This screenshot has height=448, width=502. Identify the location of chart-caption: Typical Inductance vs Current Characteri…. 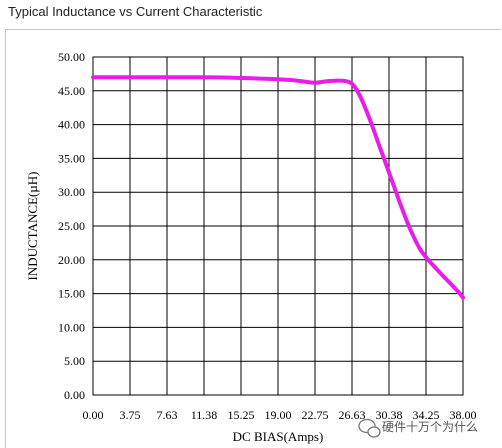
(135, 11).